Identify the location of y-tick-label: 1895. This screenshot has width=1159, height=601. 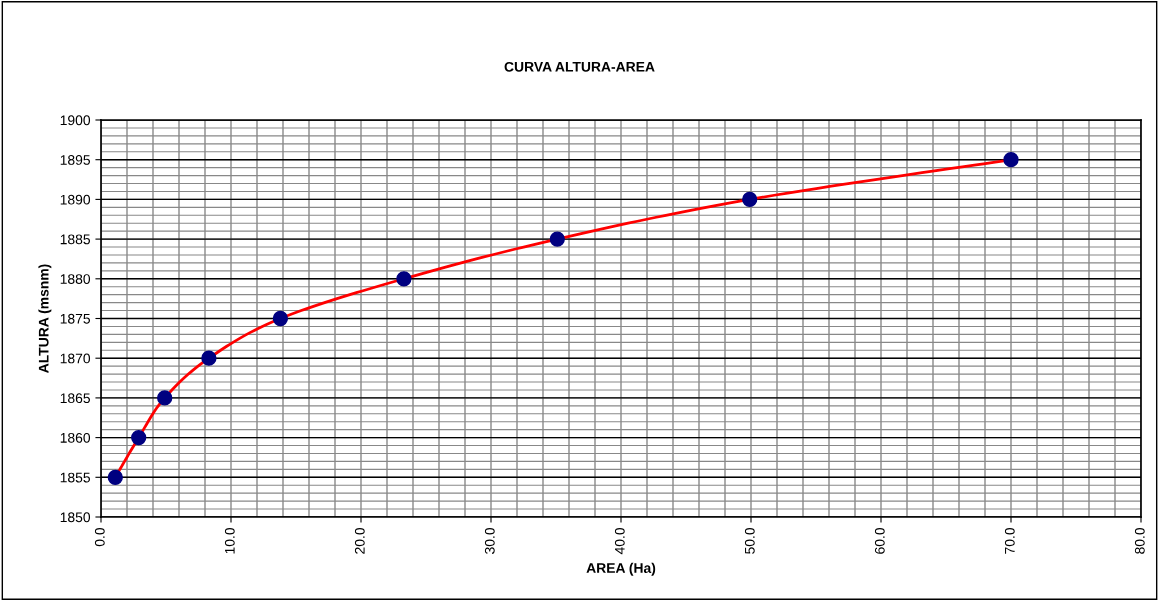
(75, 160).